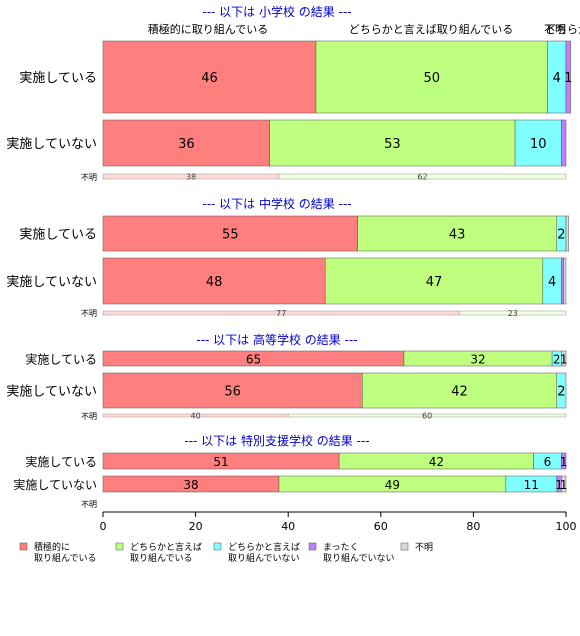 The width and height of the screenshot is (580, 636). I want to click on data-label: 36, so click(186, 144).